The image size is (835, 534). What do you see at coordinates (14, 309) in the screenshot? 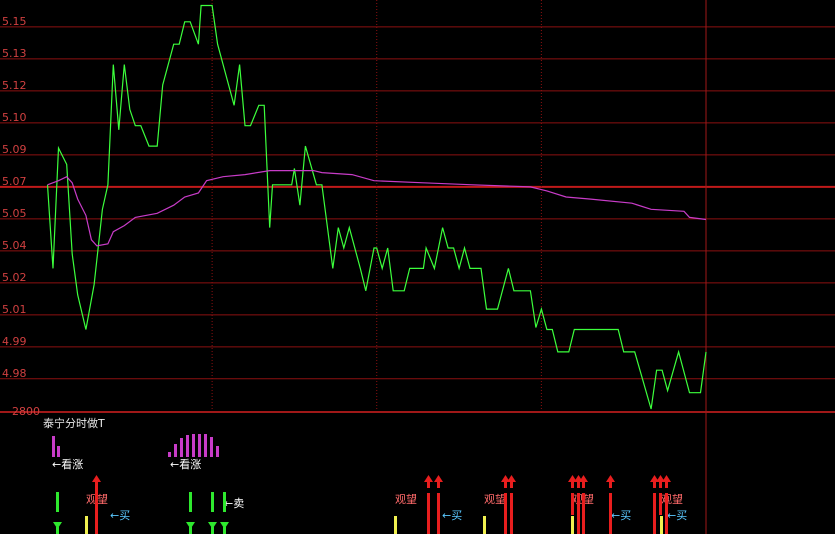
I see `y-tick-label: 5.01` at bounding box center [14, 309].